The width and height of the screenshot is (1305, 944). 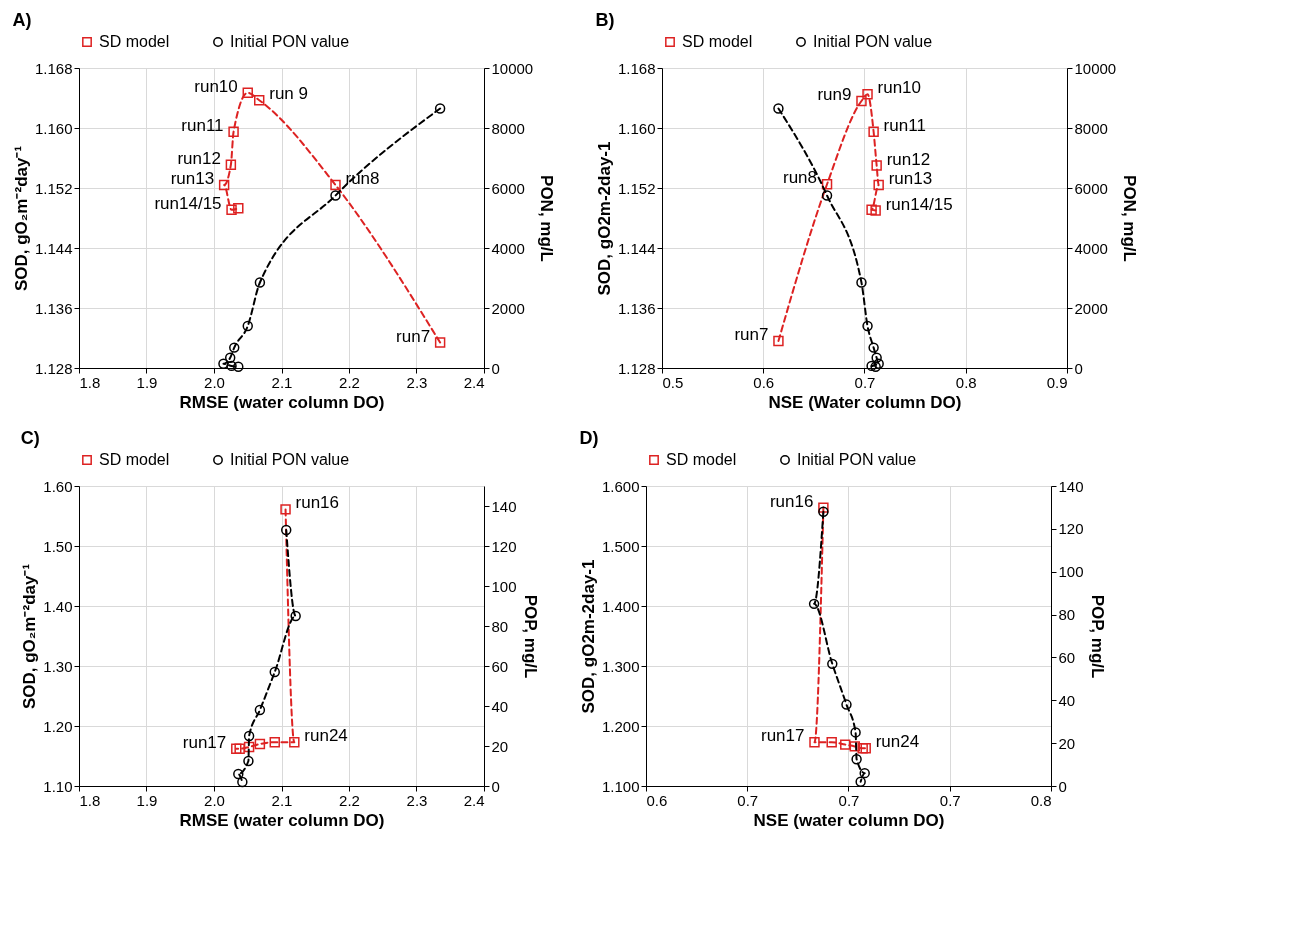 What do you see at coordinates (288, 94) in the screenshot?
I see `annotation: run 9` at bounding box center [288, 94].